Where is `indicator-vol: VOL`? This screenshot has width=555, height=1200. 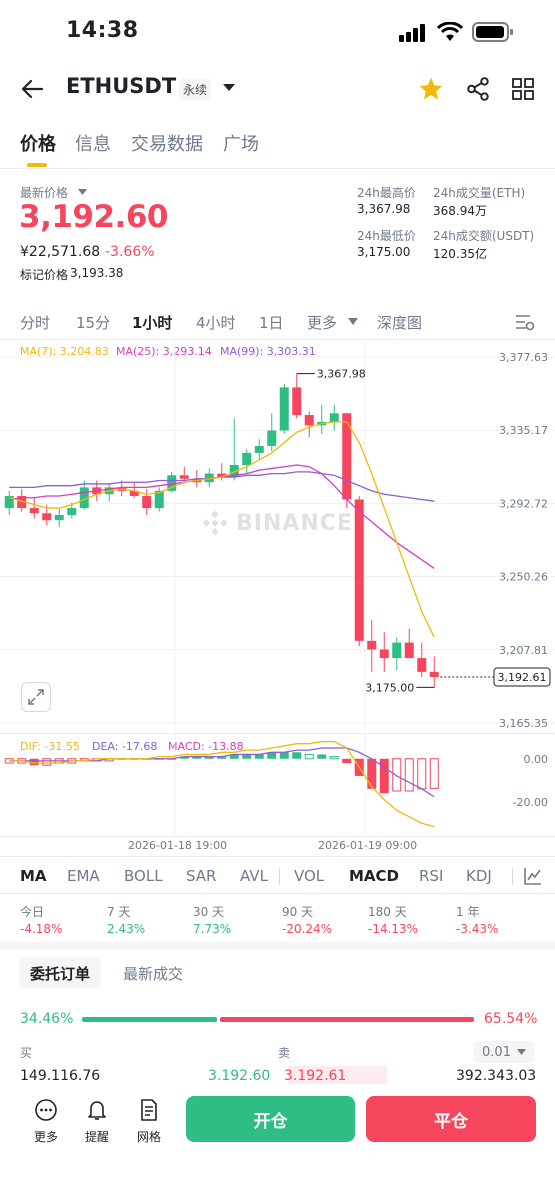 indicator-vol: VOL is located at coordinates (309, 876).